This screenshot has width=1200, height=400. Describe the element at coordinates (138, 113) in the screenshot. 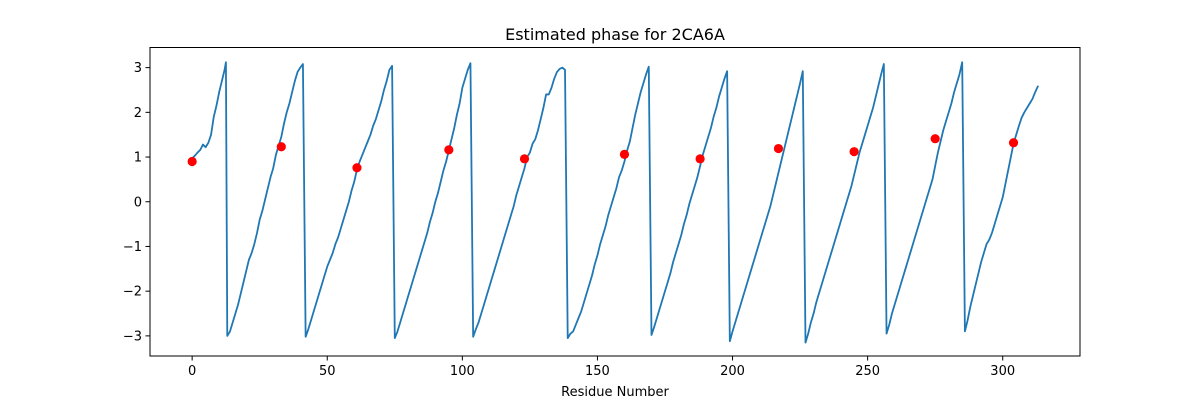

I see `y-tick-label: 2` at that location.